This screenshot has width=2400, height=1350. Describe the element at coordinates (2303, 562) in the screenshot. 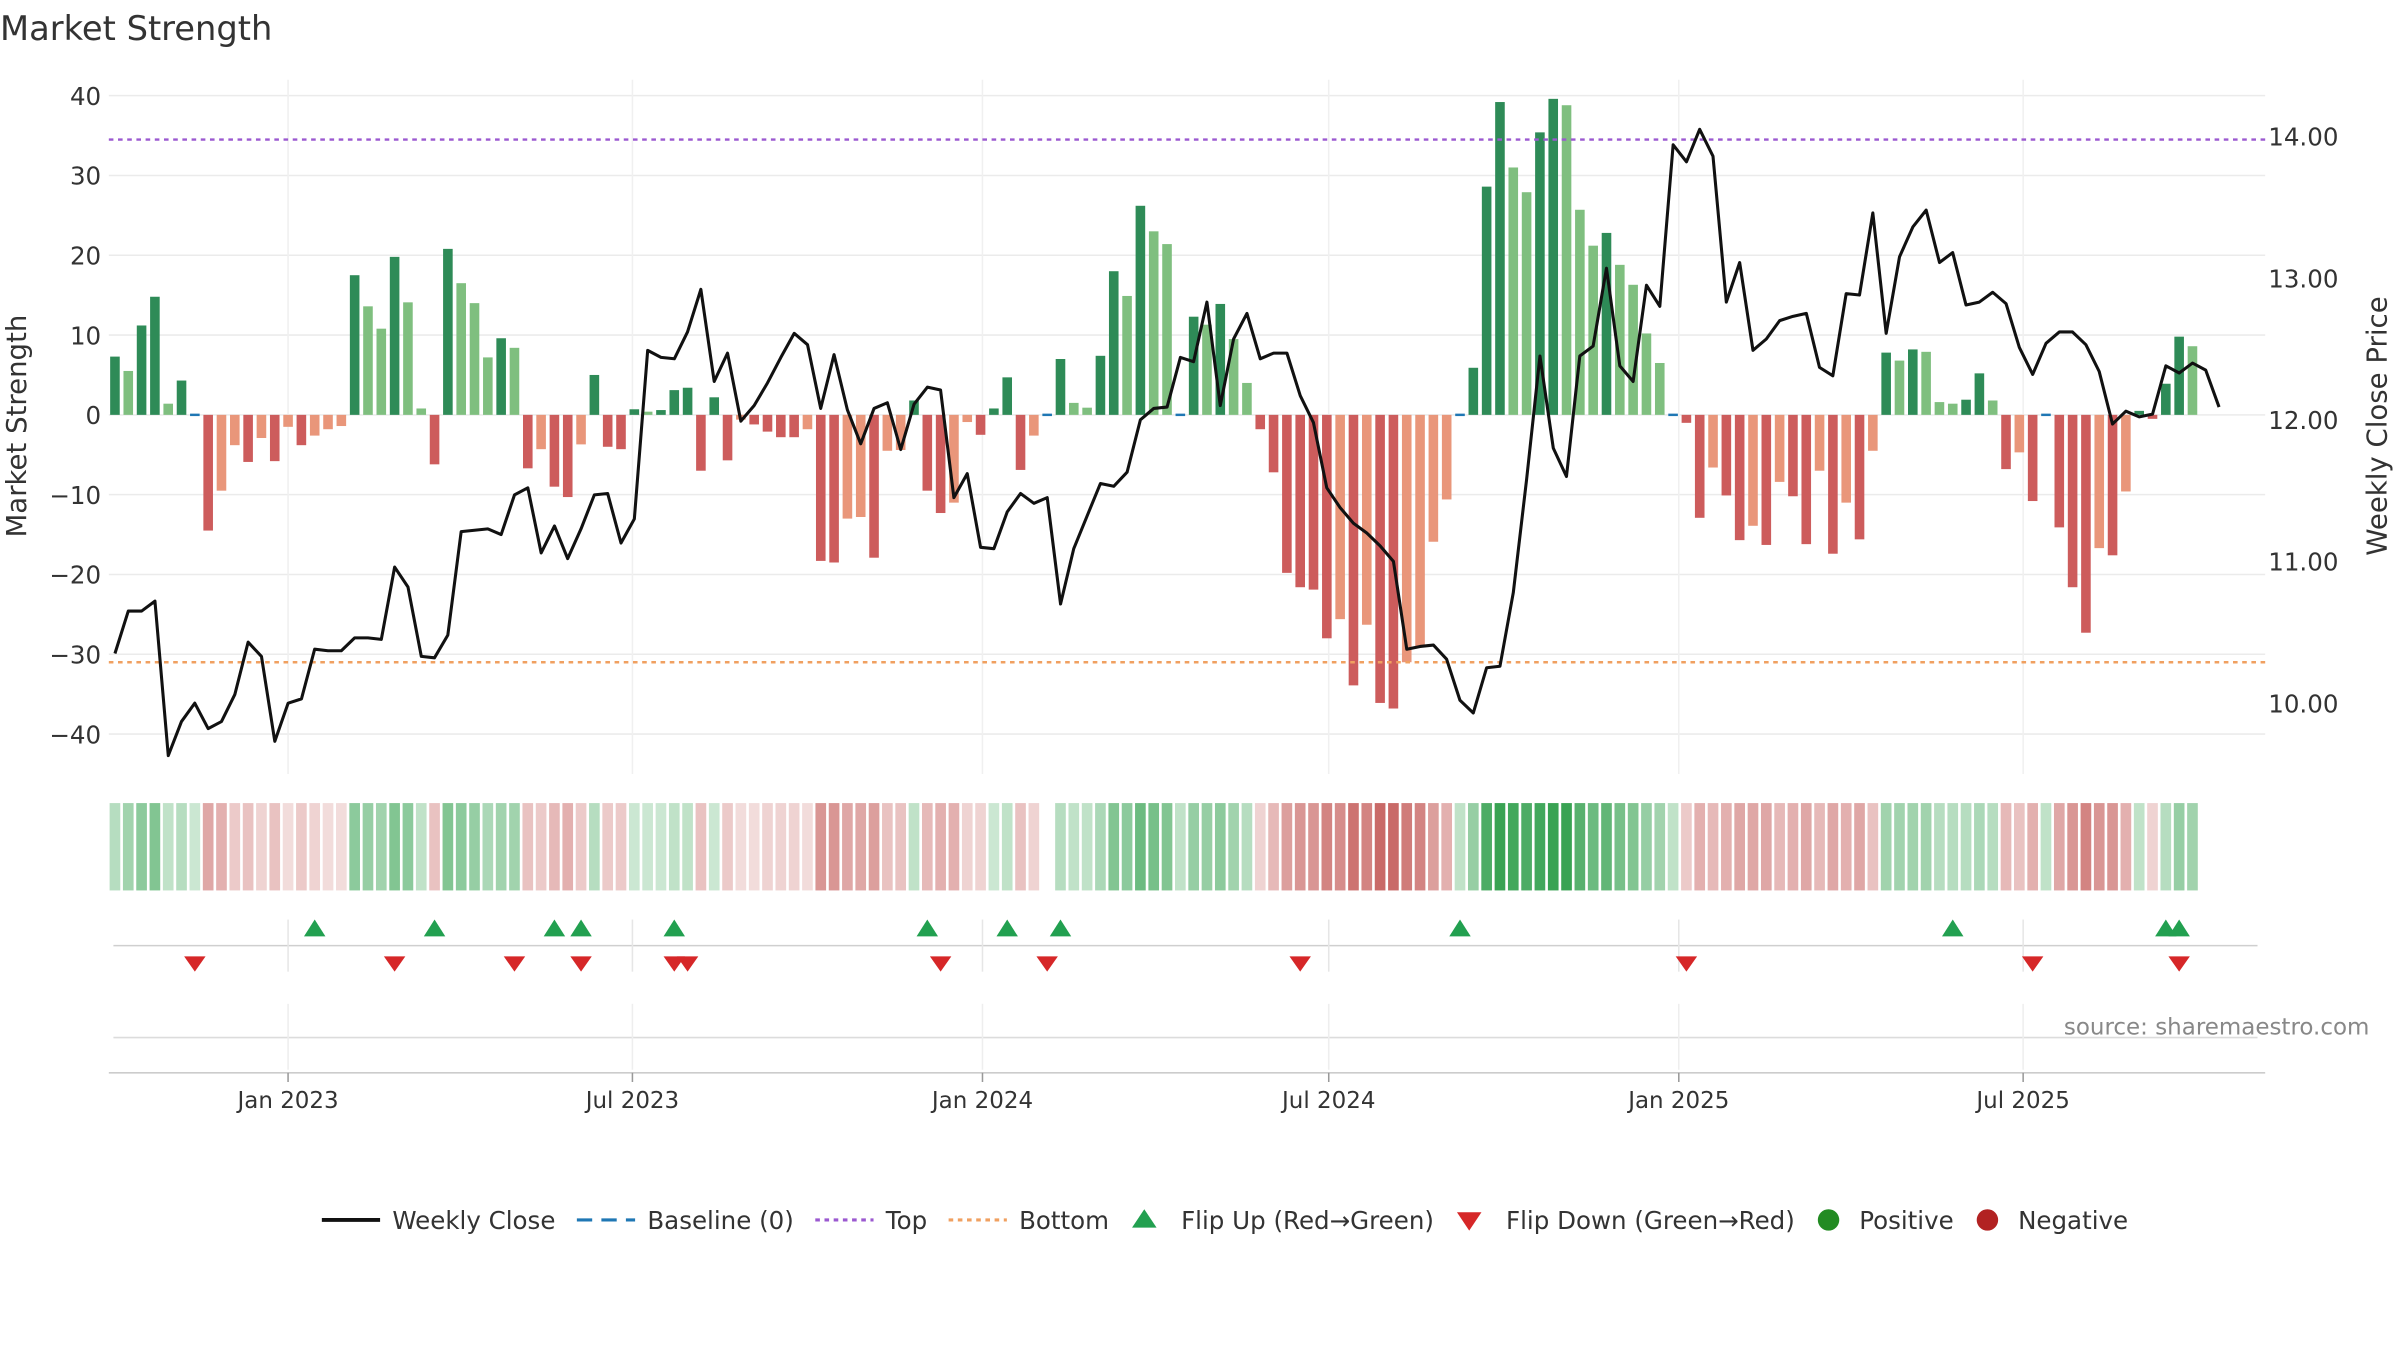

I see `y2-tick-label: 11.00` at that location.